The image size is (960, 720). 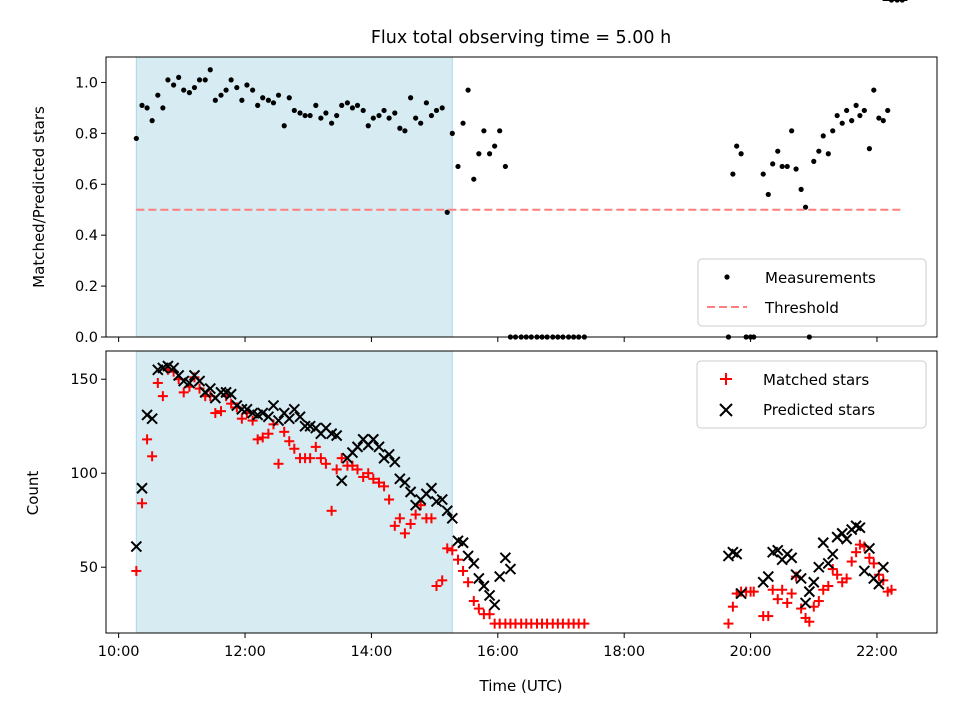 What do you see at coordinates (39, 197) in the screenshot?
I see `ratio-panel-ylabel: Matched/Predicted stars` at bounding box center [39, 197].